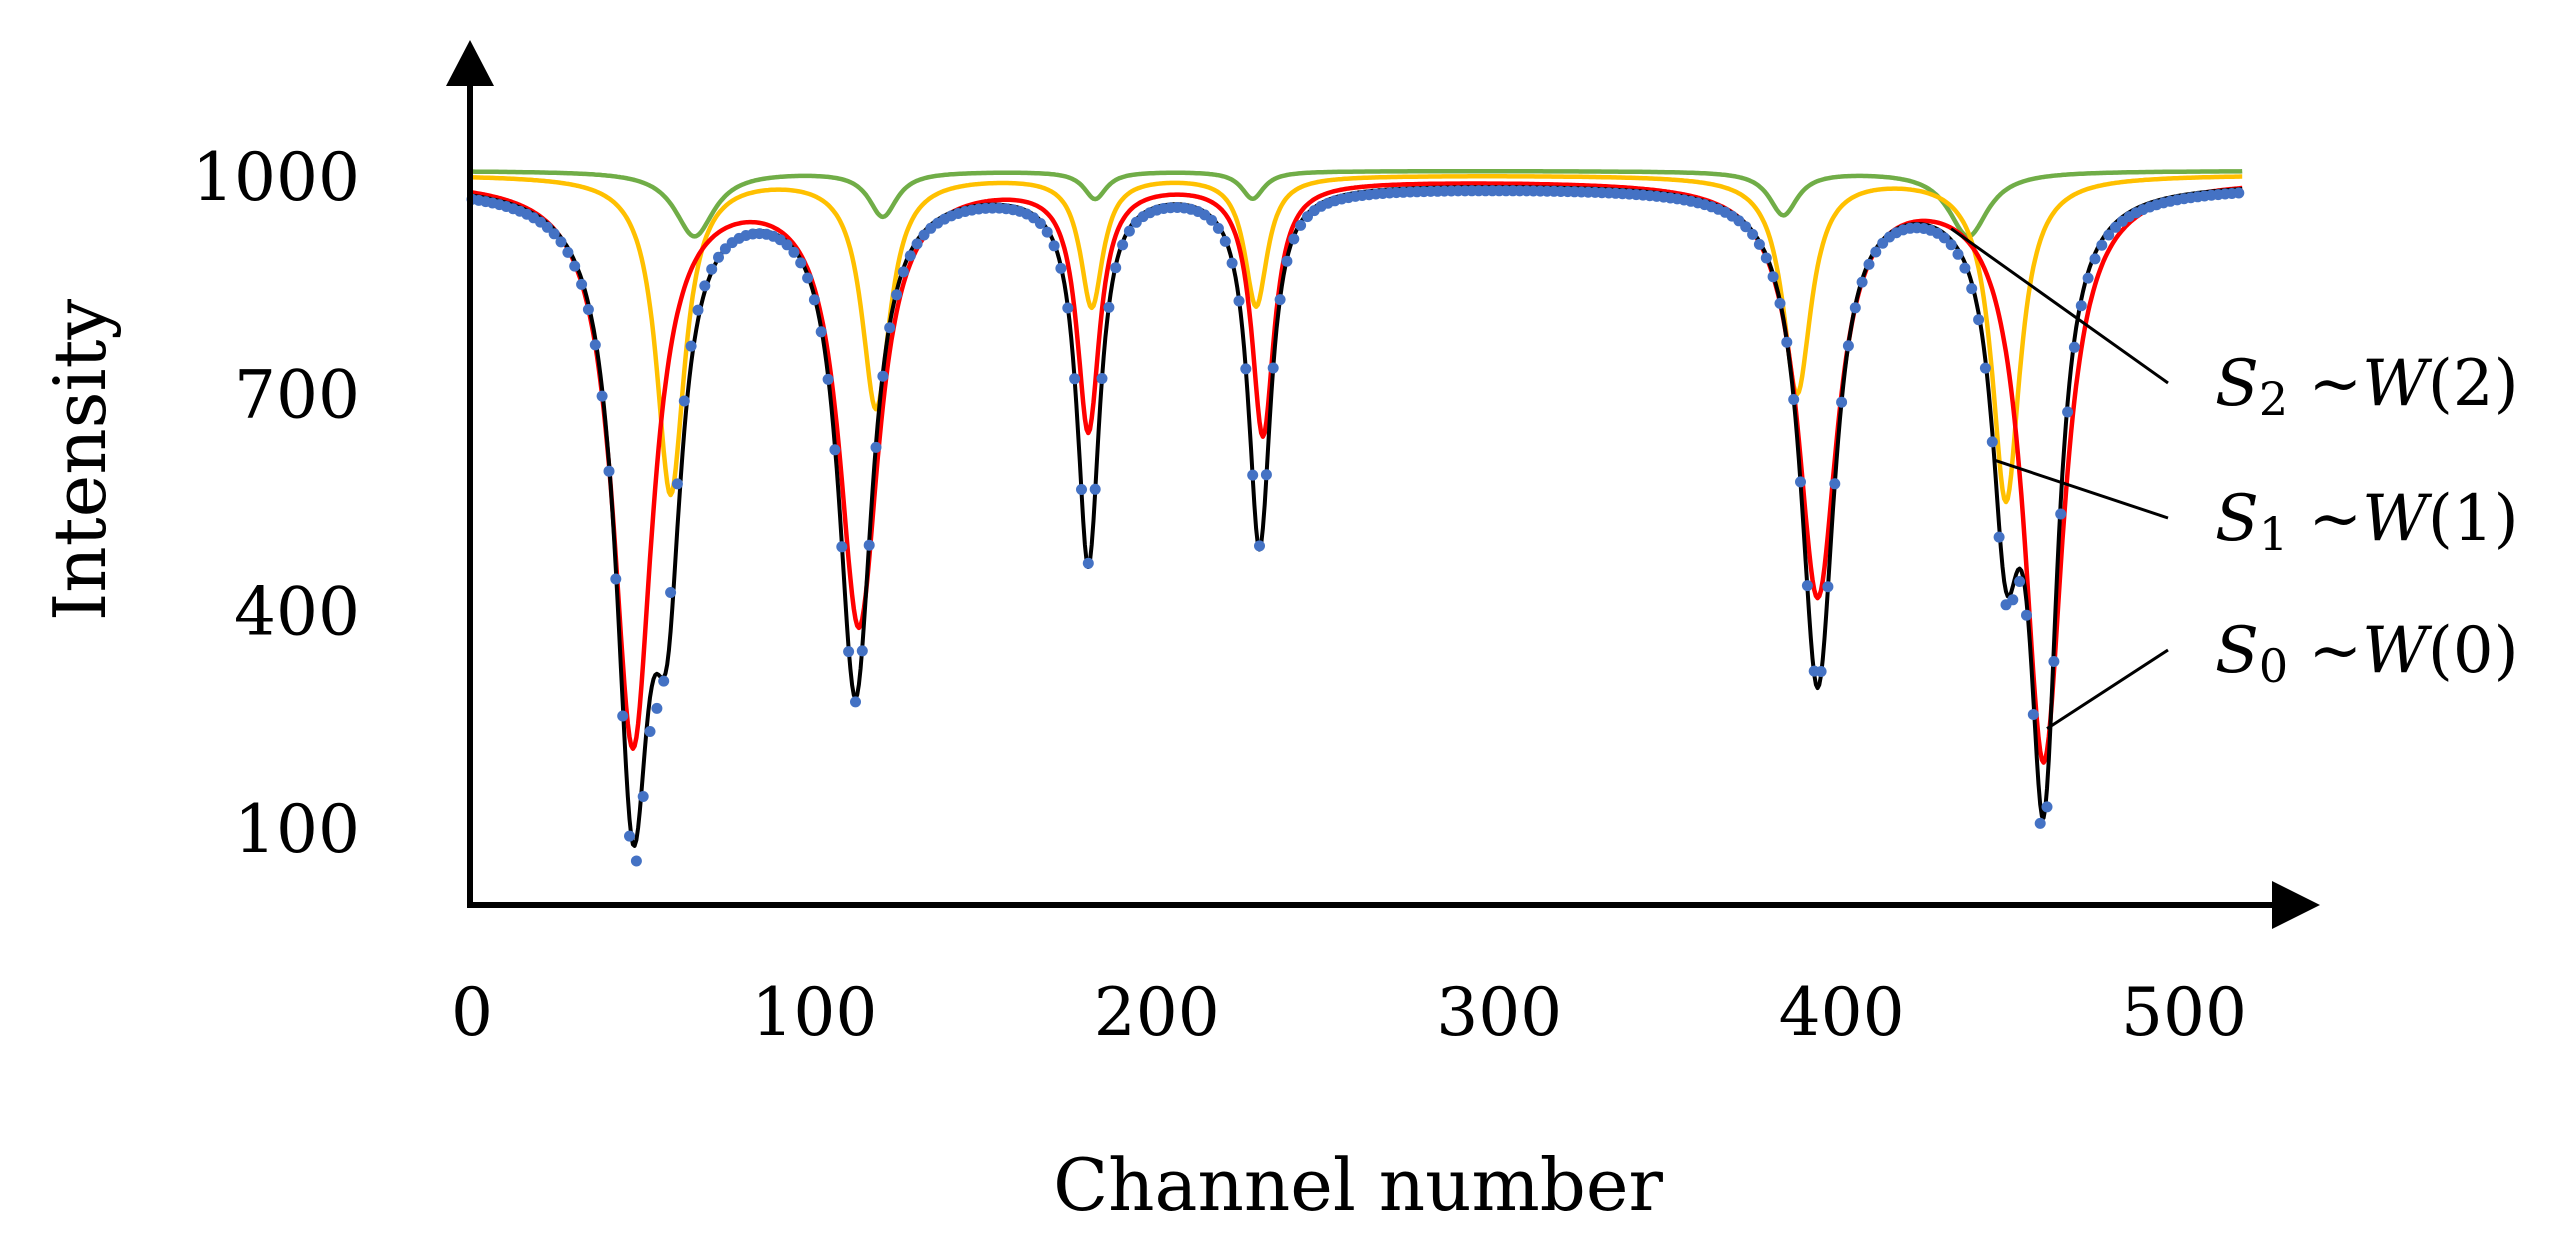 The height and width of the screenshot is (1244, 2557). Describe the element at coordinates (2184, 1012) in the screenshot. I see `x-tick-label: 500` at that location.